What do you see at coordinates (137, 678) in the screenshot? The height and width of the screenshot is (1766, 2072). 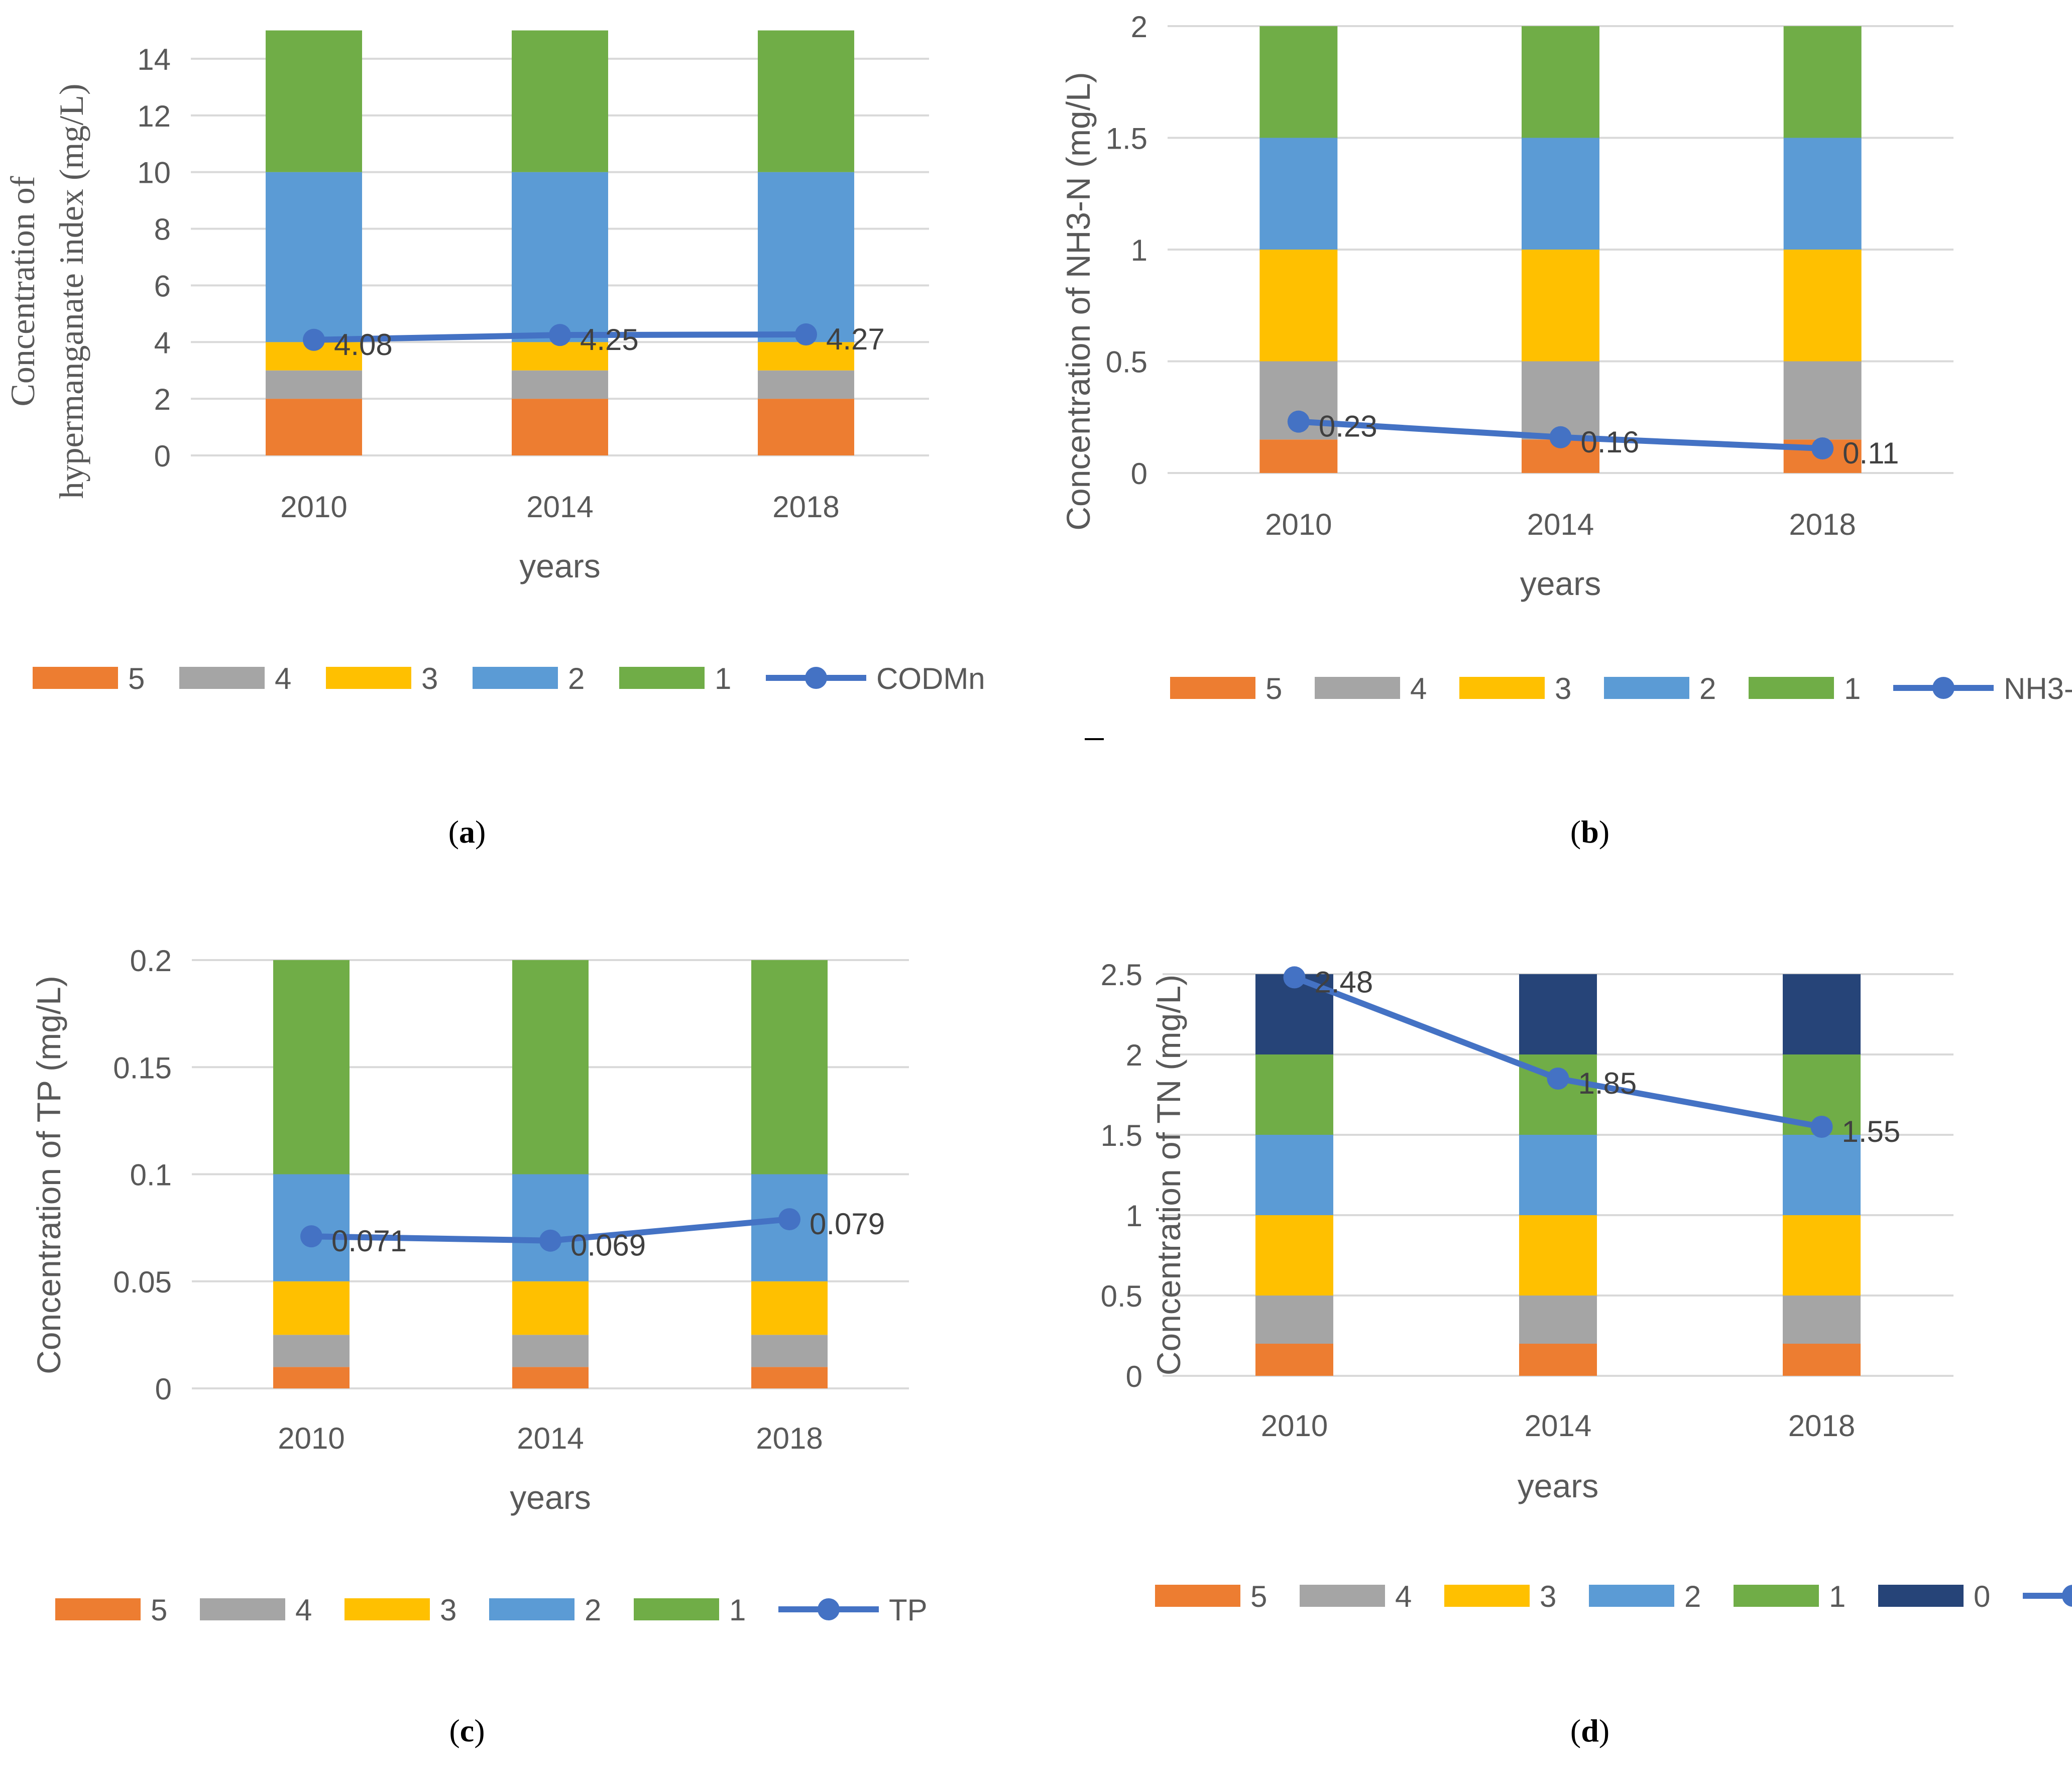 I see `legend-label: 5` at bounding box center [137, 678].